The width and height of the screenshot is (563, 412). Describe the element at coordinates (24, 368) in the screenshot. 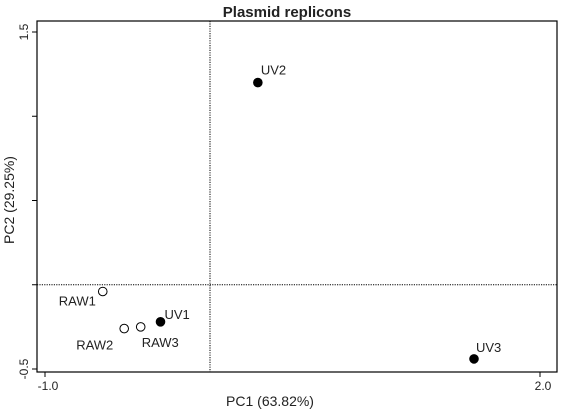

I see `y-tick-label: -0.5` at that location.